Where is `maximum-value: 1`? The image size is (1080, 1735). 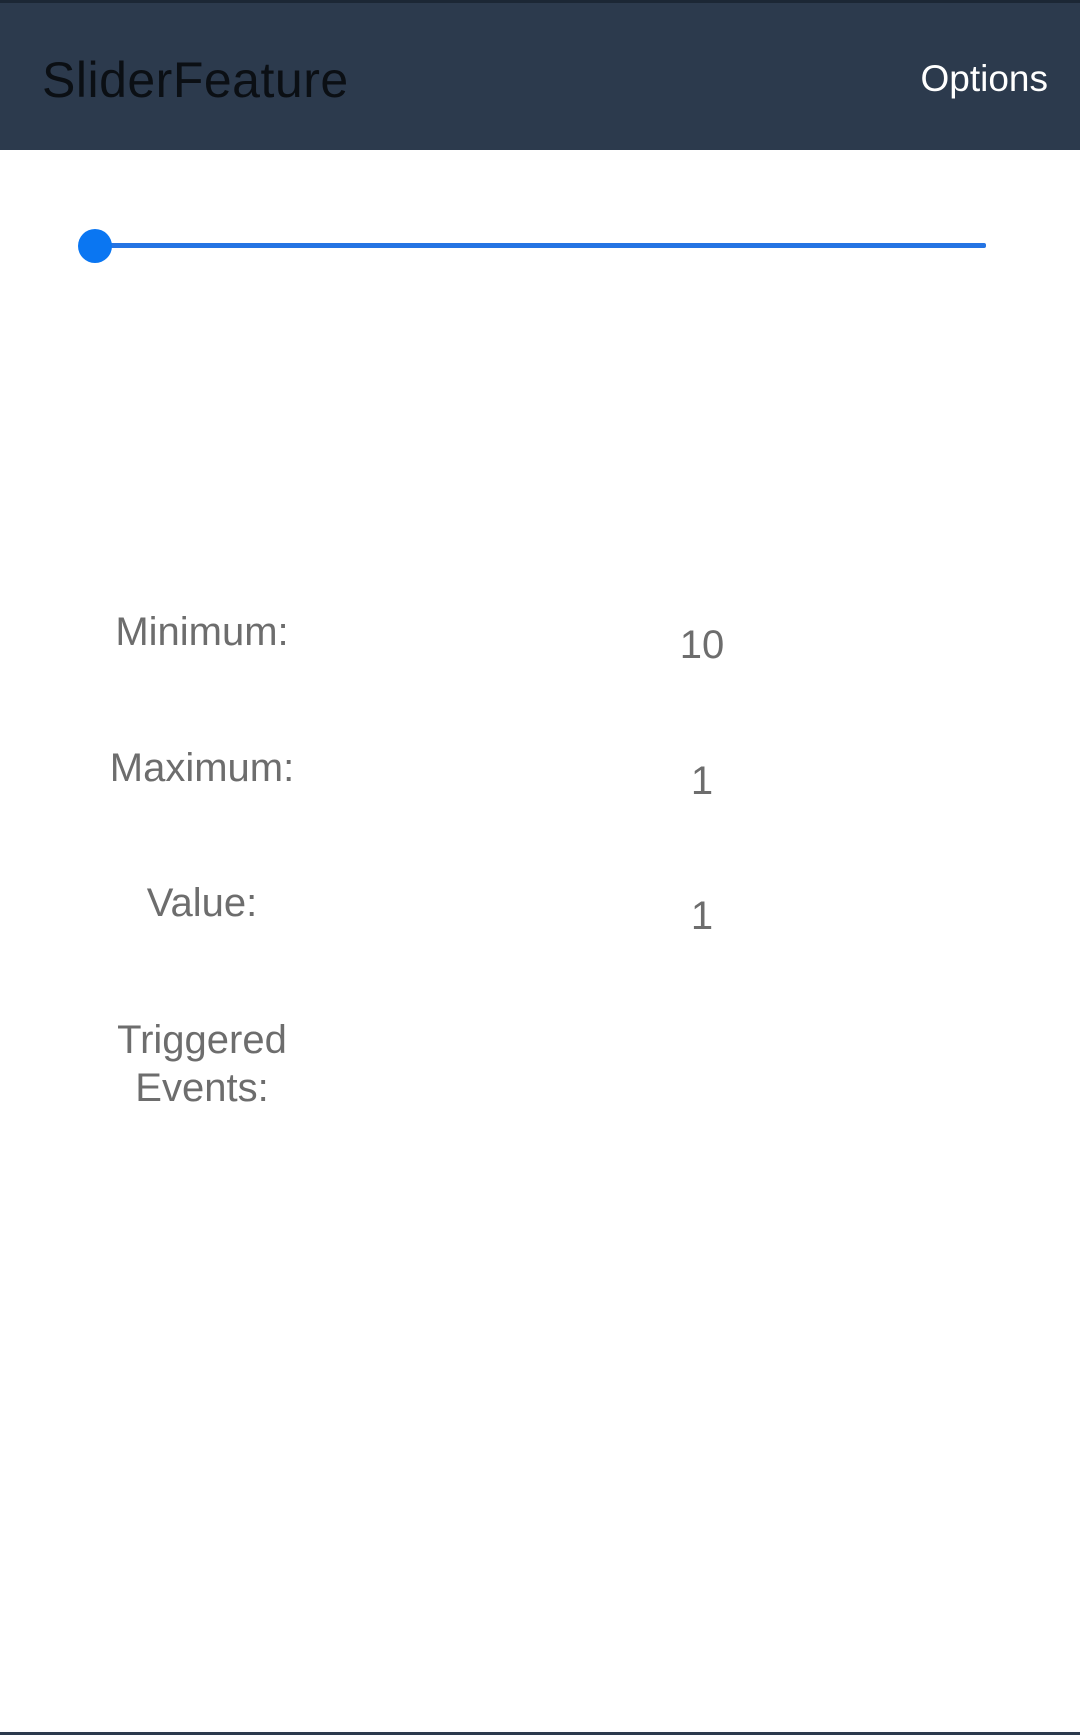
maximum-value: 1 is located at coordinates (702, 781).